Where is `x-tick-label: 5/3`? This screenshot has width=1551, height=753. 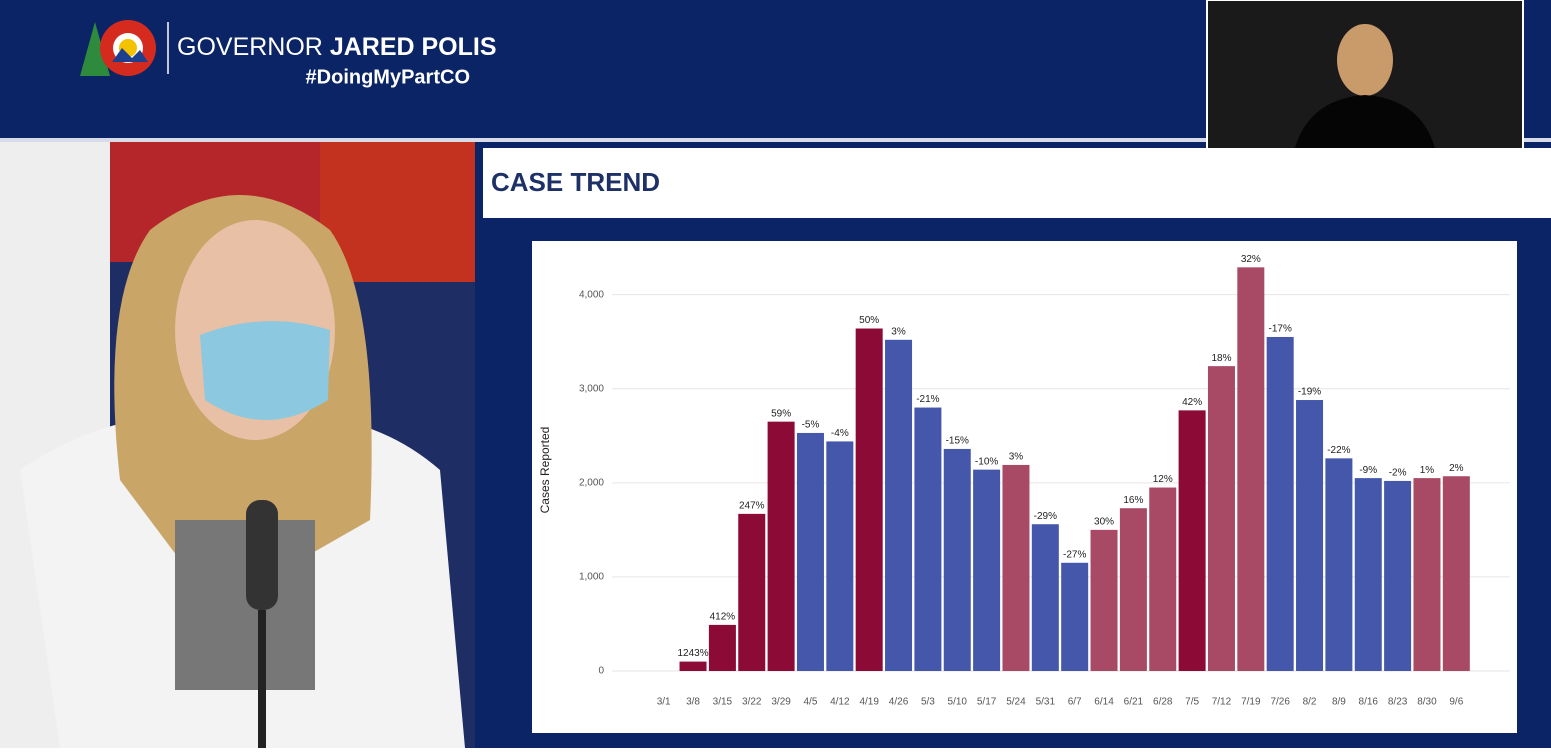
x-tick-label: 5/3 is located at coordinates (928, 702).